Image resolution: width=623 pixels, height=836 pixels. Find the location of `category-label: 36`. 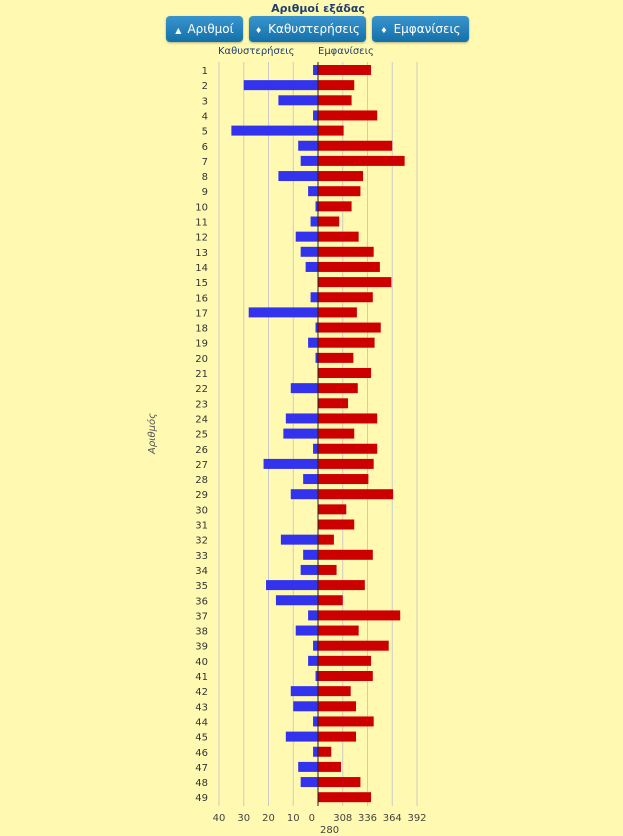

category-label: 36 is located at coordinates (201, 601).